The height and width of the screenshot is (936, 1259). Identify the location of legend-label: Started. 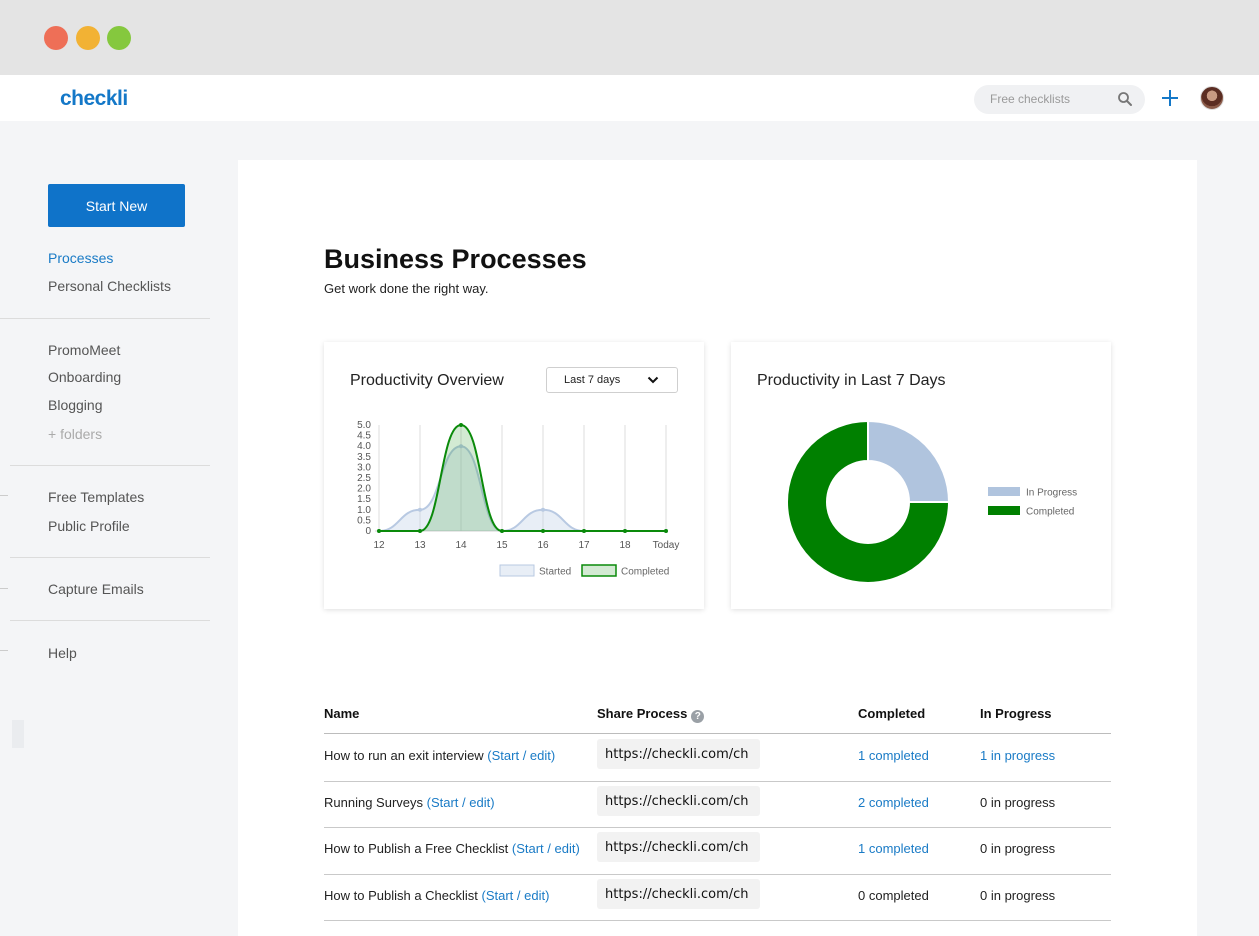
(555, 572).